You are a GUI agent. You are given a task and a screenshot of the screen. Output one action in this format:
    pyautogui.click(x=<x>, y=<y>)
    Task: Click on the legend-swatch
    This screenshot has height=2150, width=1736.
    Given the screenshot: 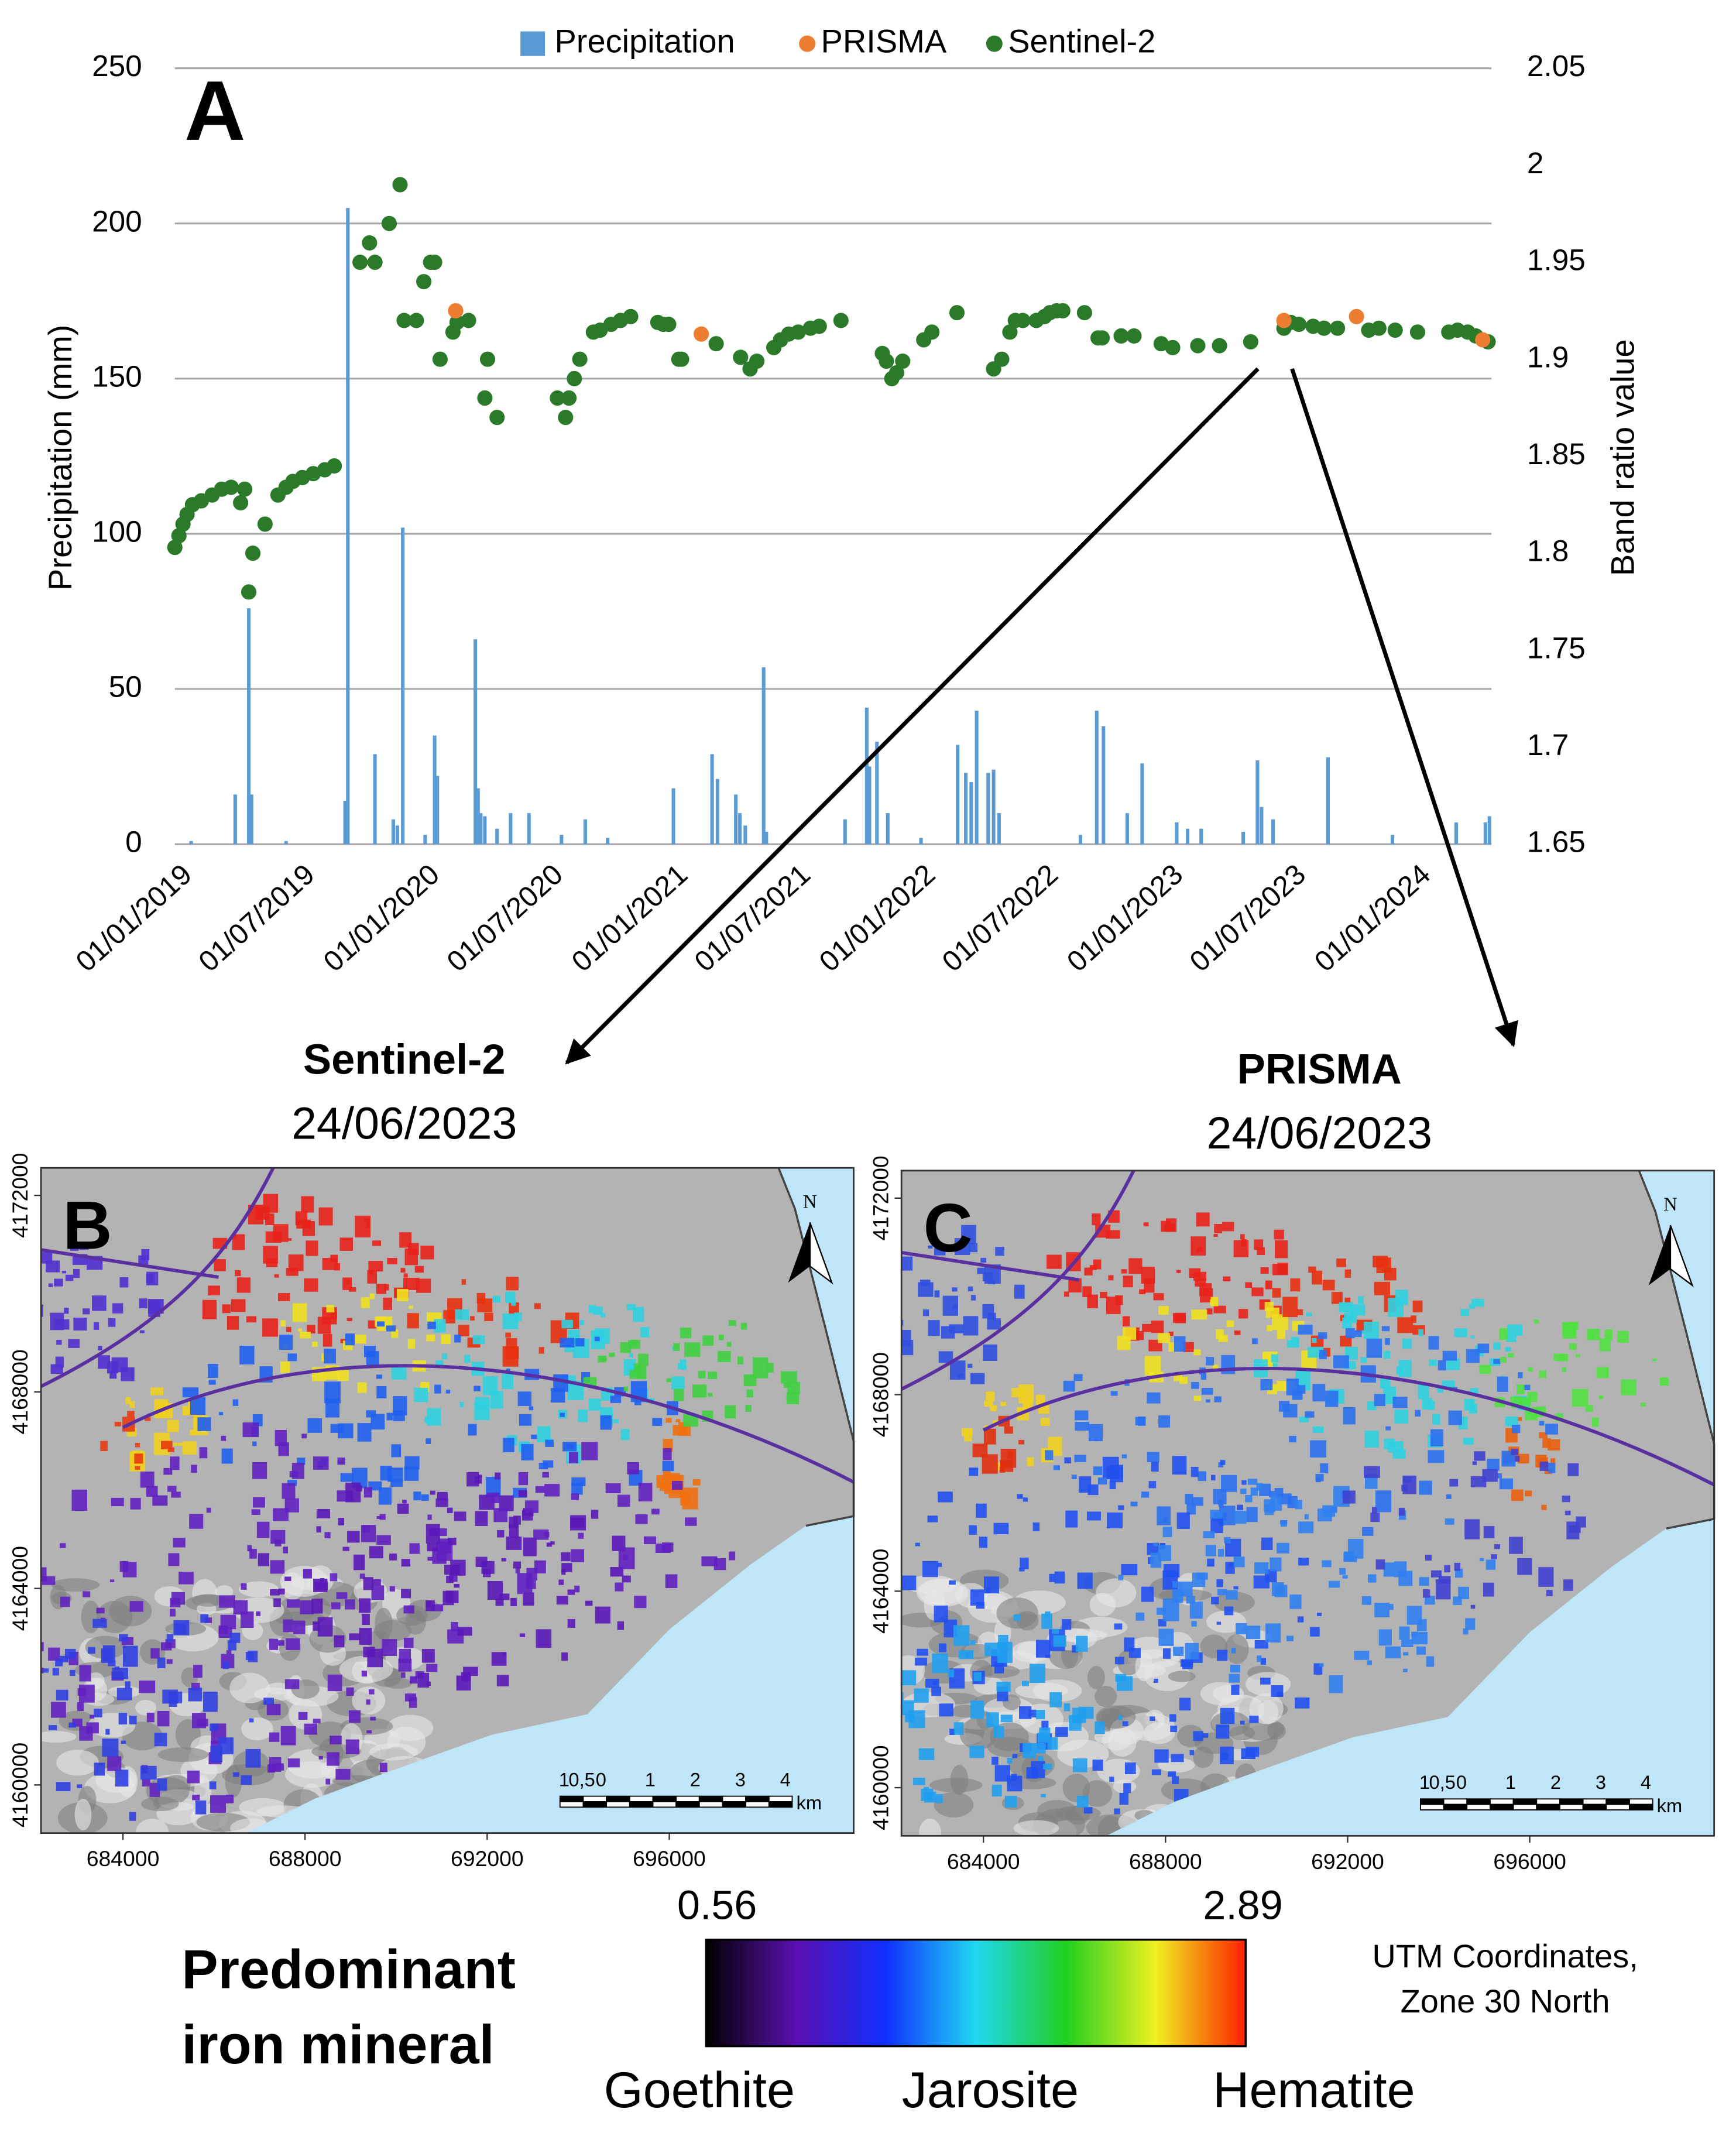 What is the action you would take?
    pyautogui.click(x=532, y=43)
    